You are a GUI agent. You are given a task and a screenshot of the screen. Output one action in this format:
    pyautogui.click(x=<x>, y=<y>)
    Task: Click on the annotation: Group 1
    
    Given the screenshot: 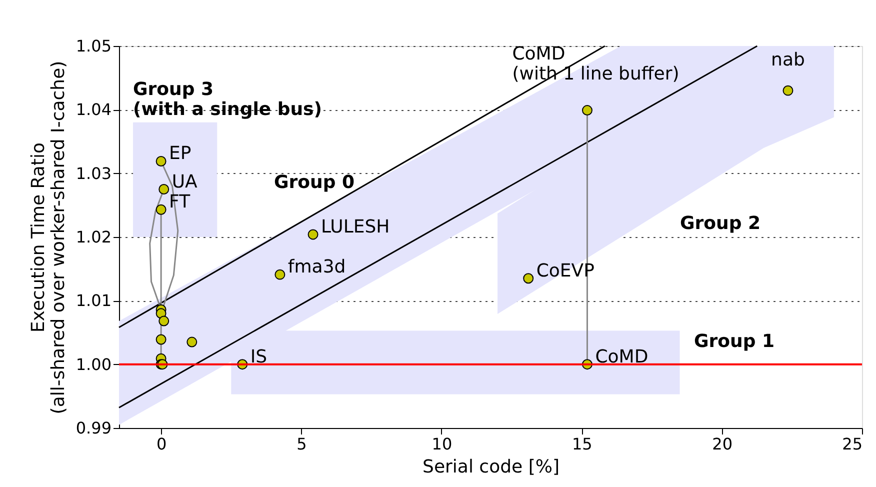 What is the action you would take?
    pyautogui.click(x=734, y=341)
    